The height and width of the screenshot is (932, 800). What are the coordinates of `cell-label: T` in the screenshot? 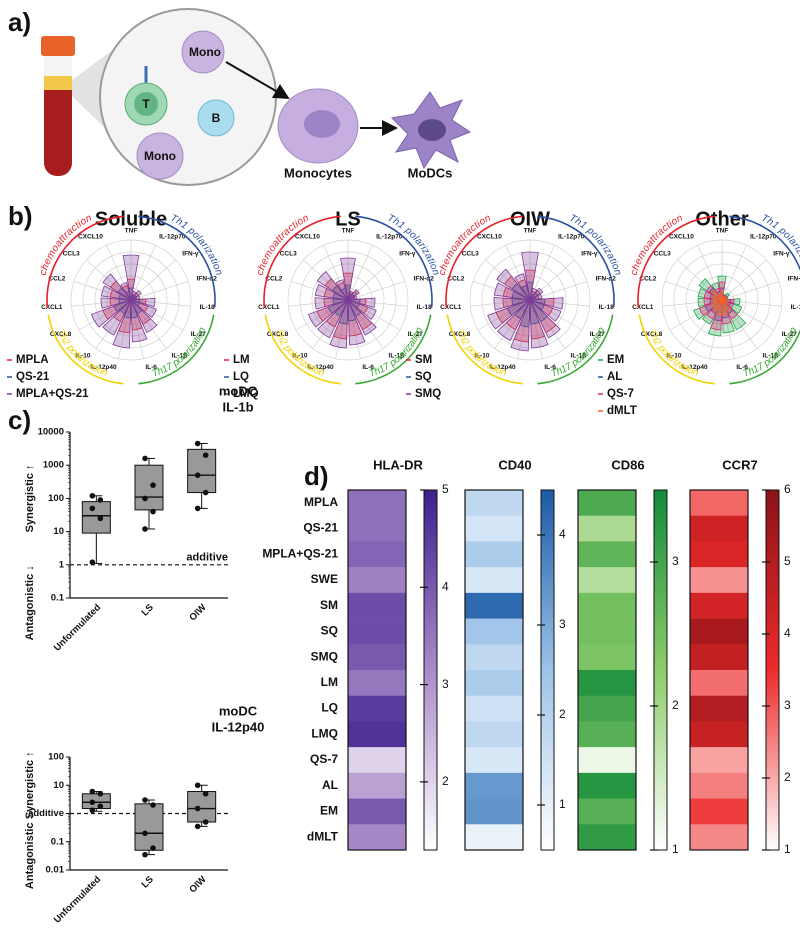 It's located at (146, 104).